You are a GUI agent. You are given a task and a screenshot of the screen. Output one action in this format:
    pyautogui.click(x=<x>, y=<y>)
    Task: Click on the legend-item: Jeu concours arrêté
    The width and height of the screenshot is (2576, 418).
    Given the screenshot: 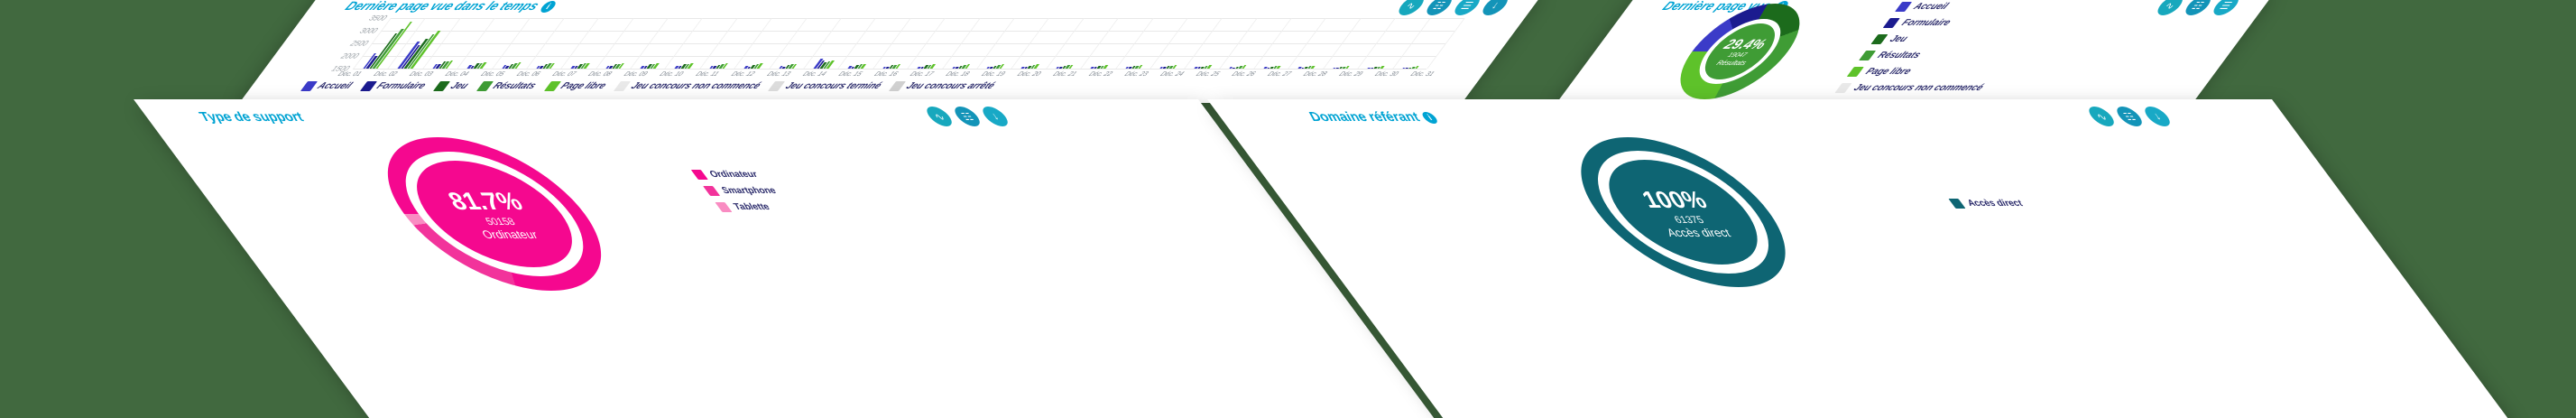 What is the action you would take?
    pyautogui.click(x=943, y=86)
    